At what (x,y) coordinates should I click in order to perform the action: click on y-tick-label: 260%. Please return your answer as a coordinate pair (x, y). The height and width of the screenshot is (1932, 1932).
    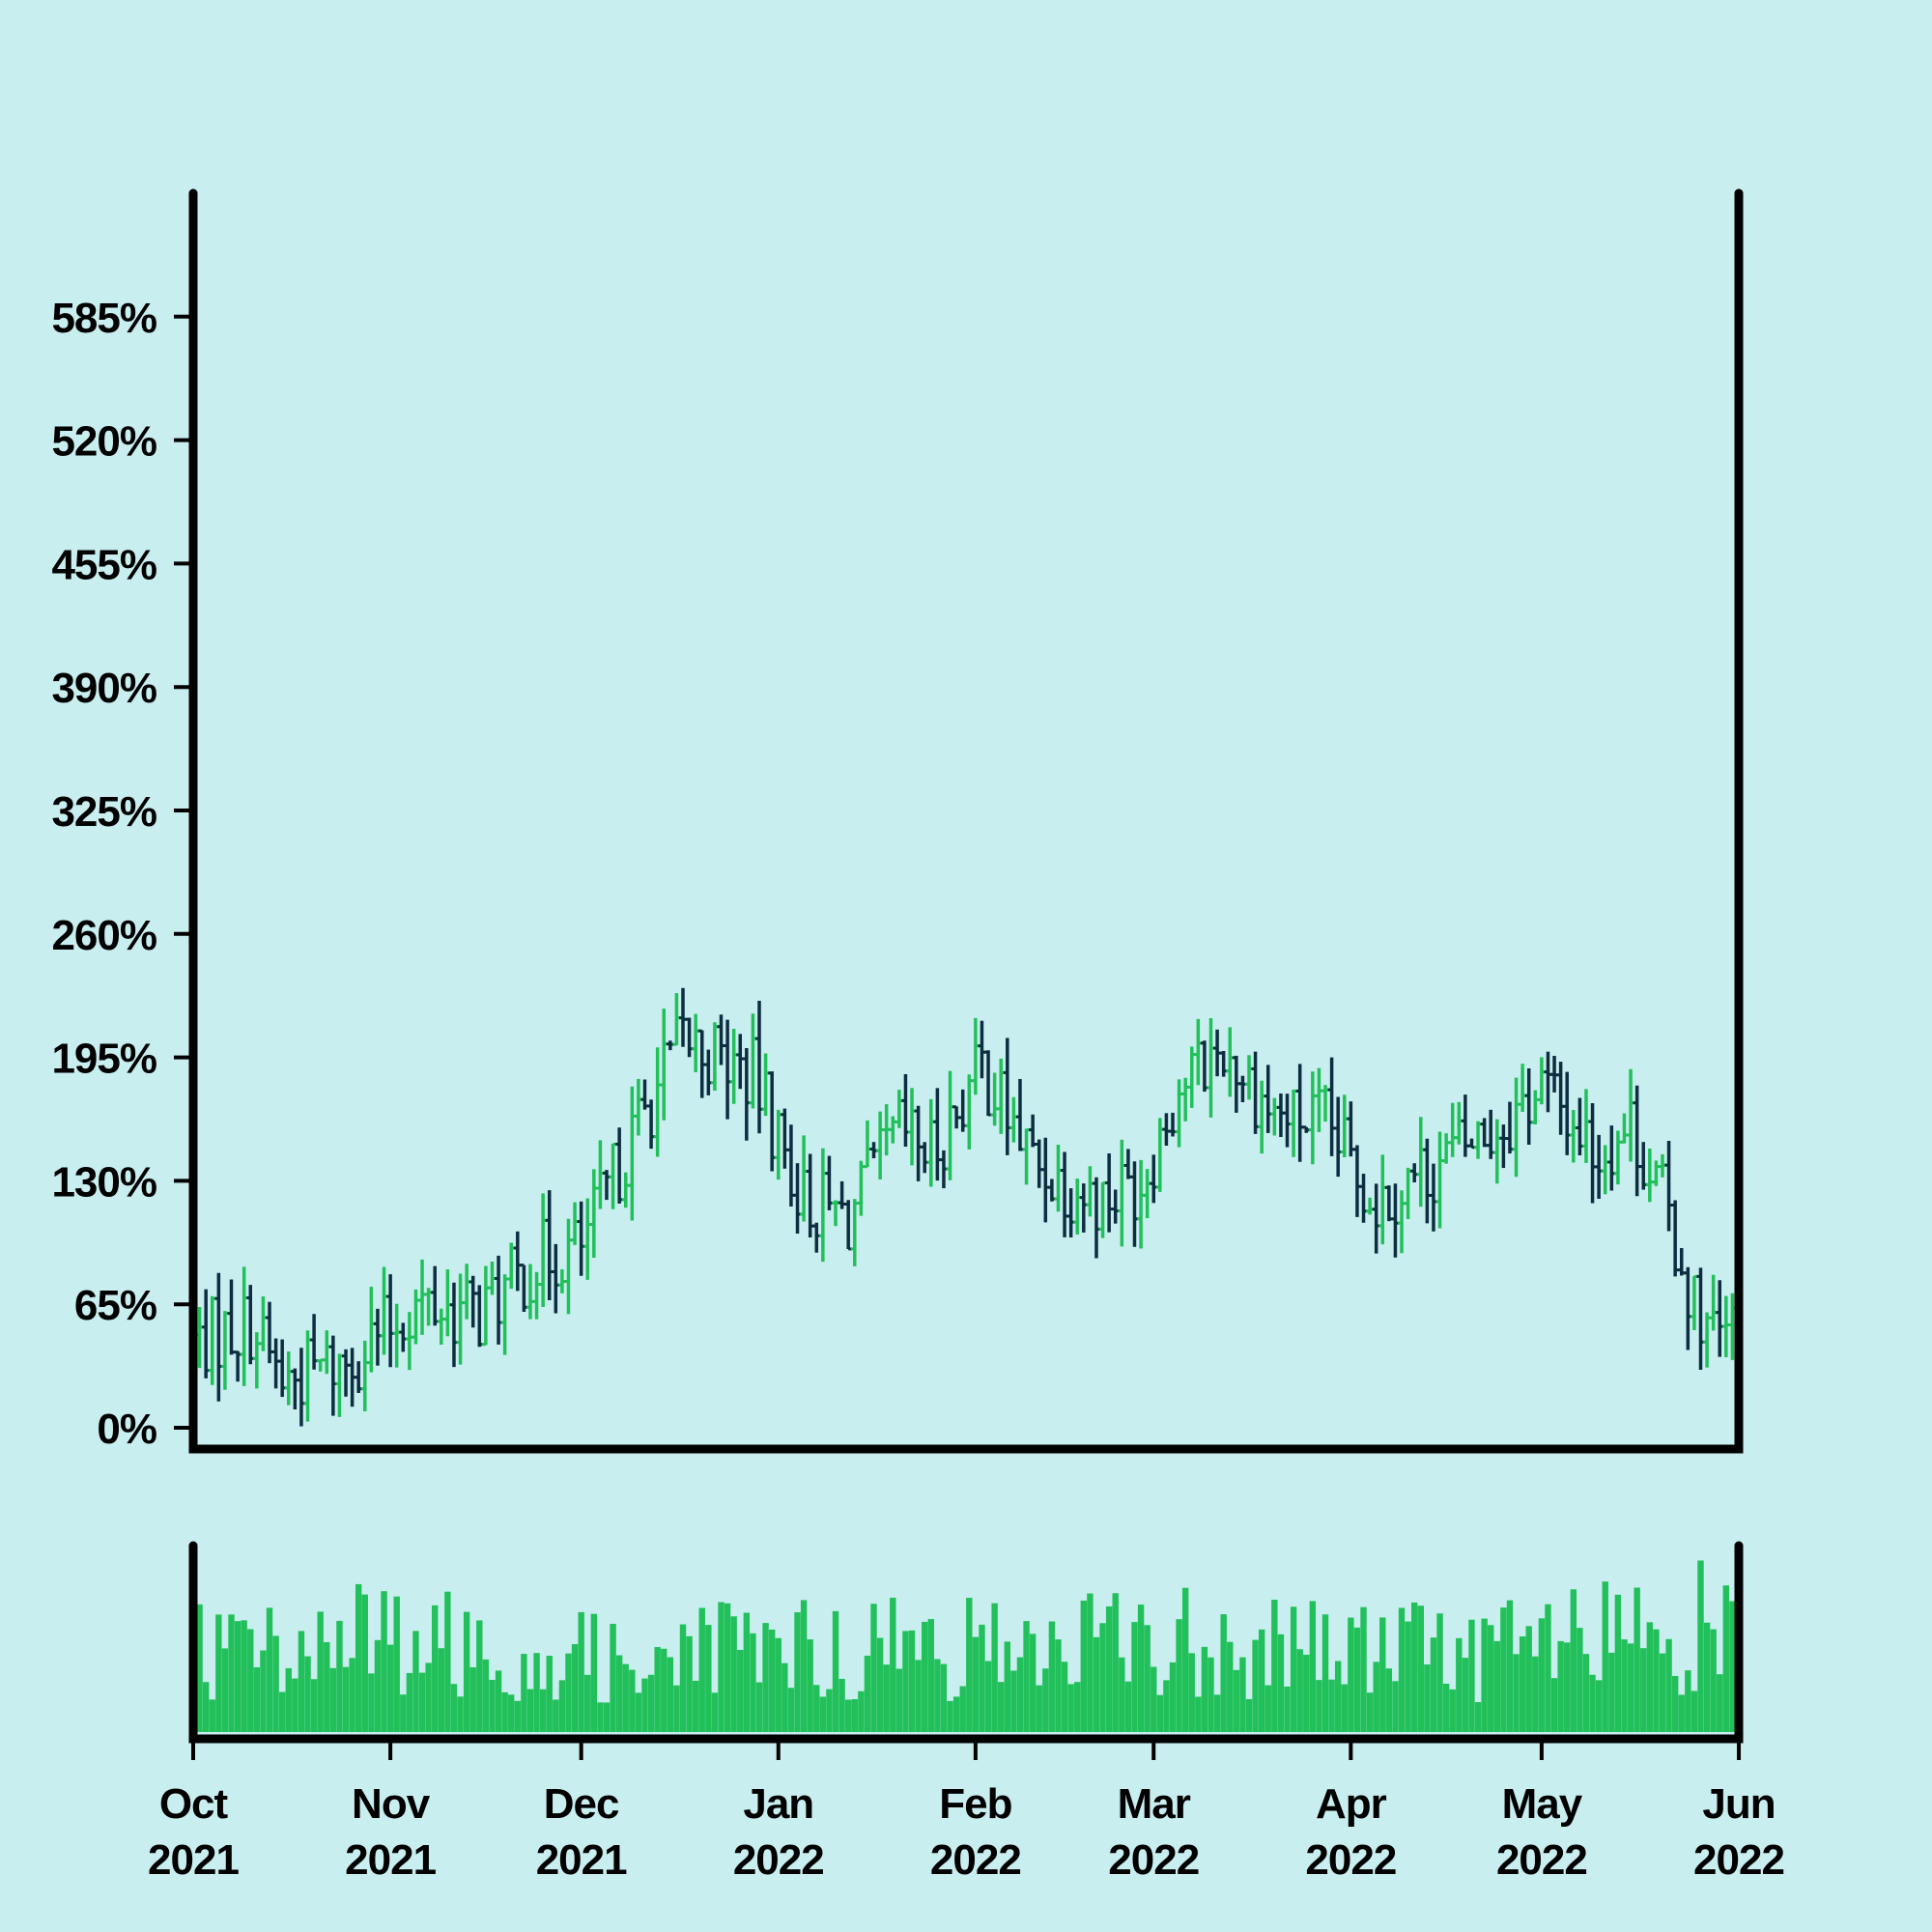
    Looking at the image, I should click on (103, 935).